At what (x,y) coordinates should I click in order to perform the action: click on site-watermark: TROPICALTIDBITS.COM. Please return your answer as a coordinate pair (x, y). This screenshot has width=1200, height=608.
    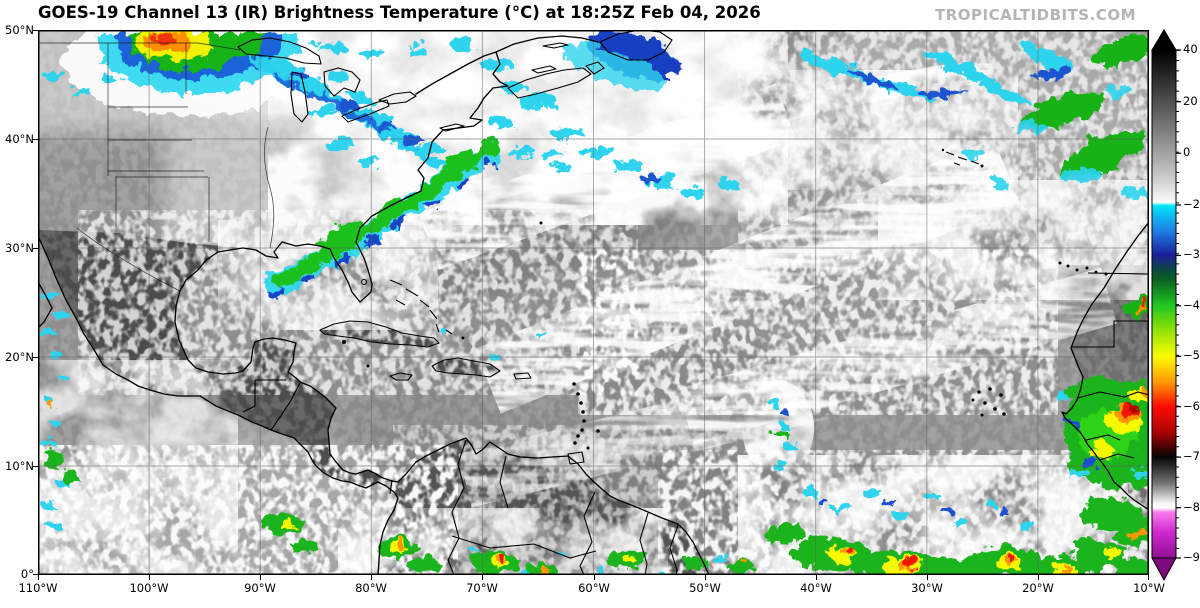
    Looking at the image, I should click on (1035, 15).